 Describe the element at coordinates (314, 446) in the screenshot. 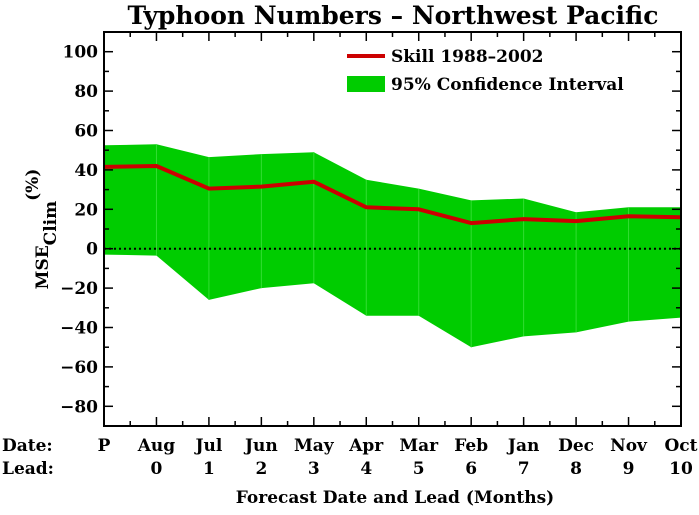

I see `x-tick-label-date: May` at that location.